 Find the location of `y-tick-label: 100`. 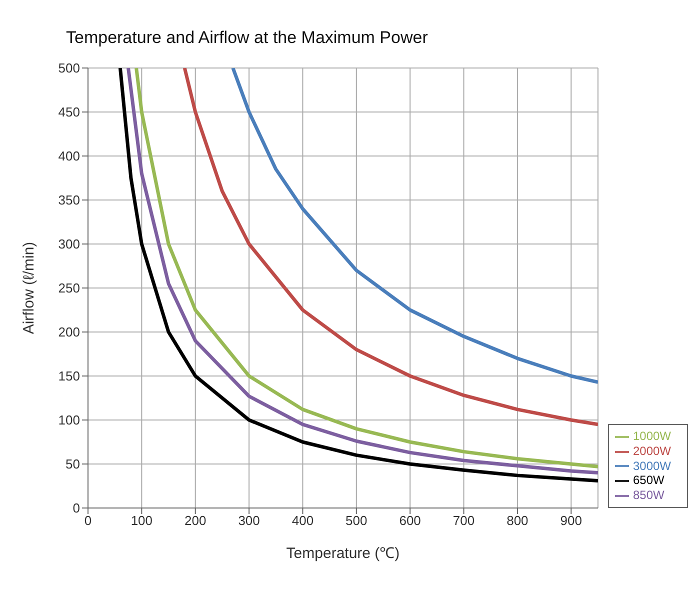

y-tick-label: 100 is located at coordinates (69, 420).